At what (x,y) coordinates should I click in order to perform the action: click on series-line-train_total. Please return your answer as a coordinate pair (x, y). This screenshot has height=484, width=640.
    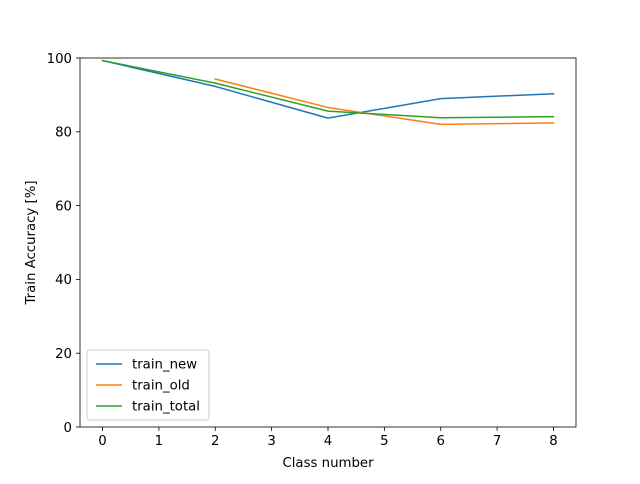
    Looking at the image, I should click on (328, 89).